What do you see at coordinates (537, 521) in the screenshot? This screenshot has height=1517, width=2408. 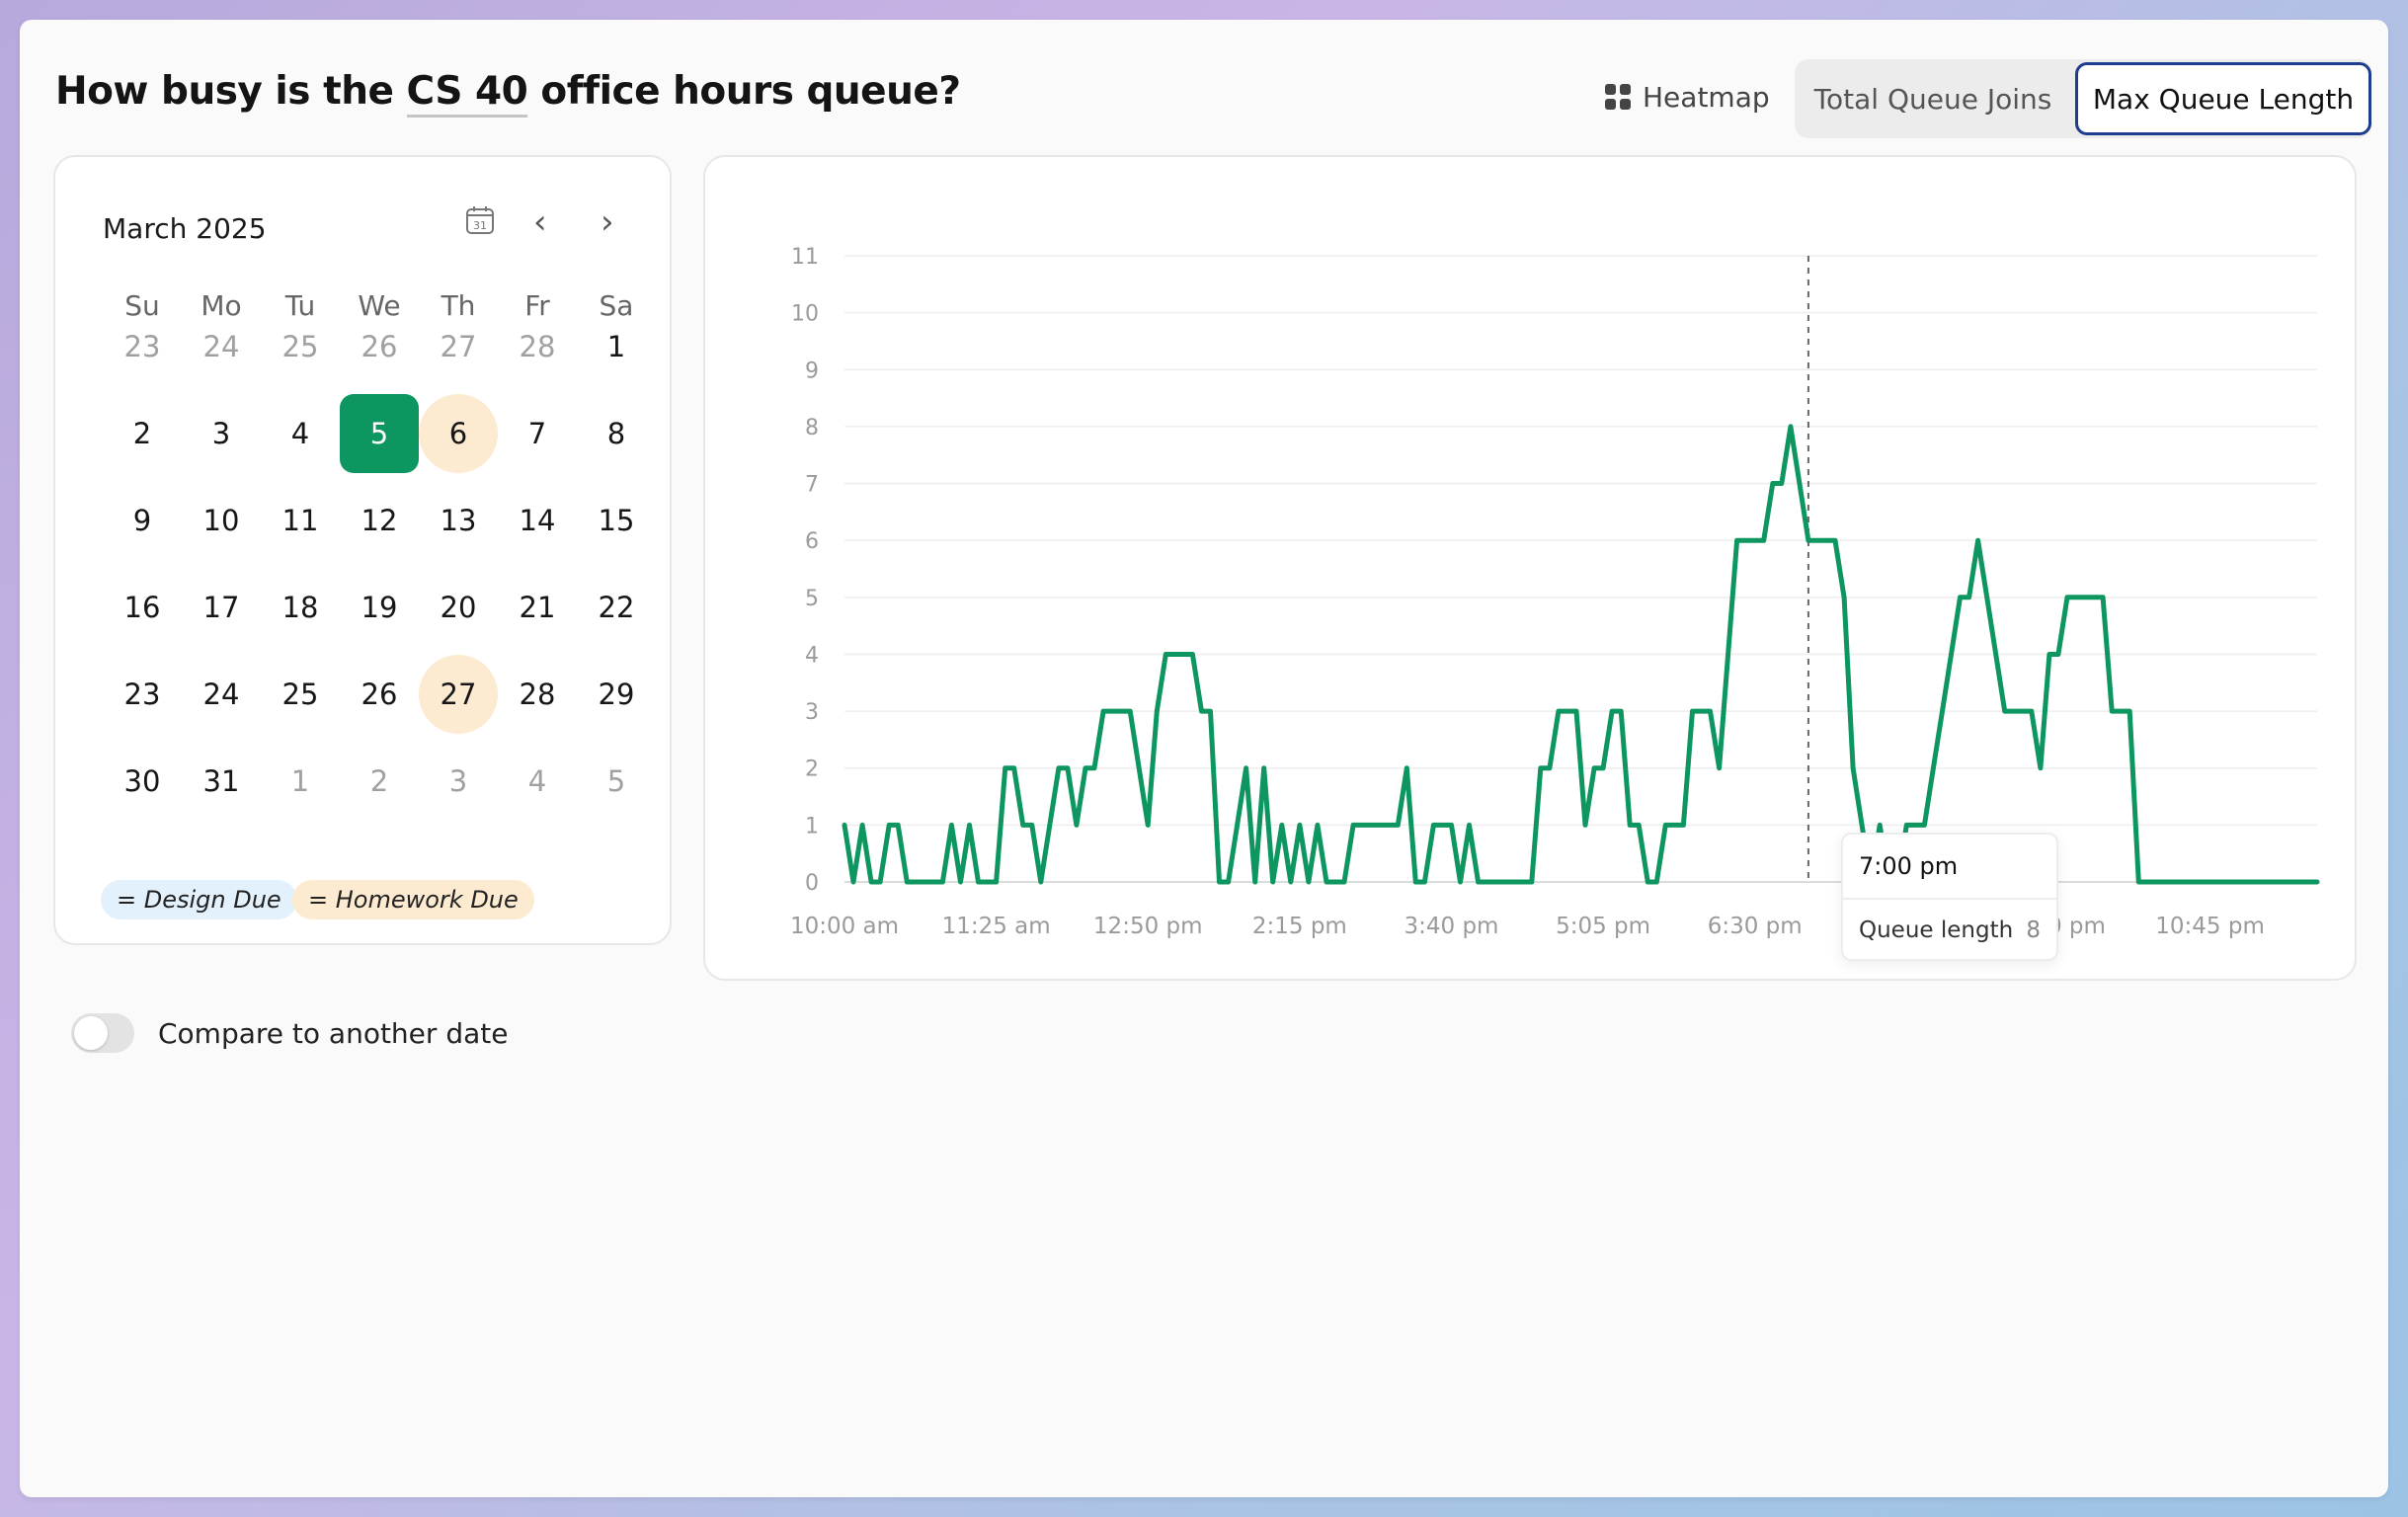 I see `calendar-day: 14` at bounding box center [537, 521].